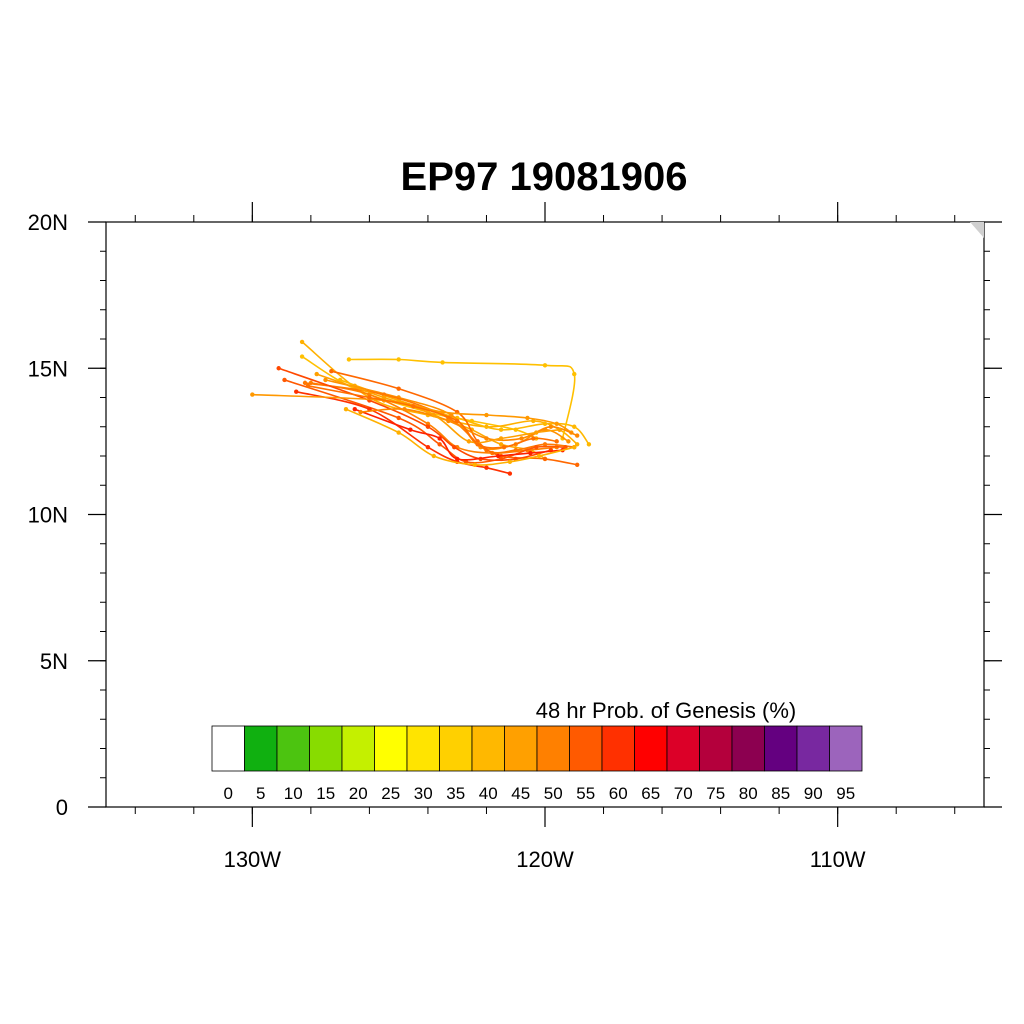  Describe the element at coordinates (650, 793) in the screenshot. I see `colorbar-label: 65` at that location.